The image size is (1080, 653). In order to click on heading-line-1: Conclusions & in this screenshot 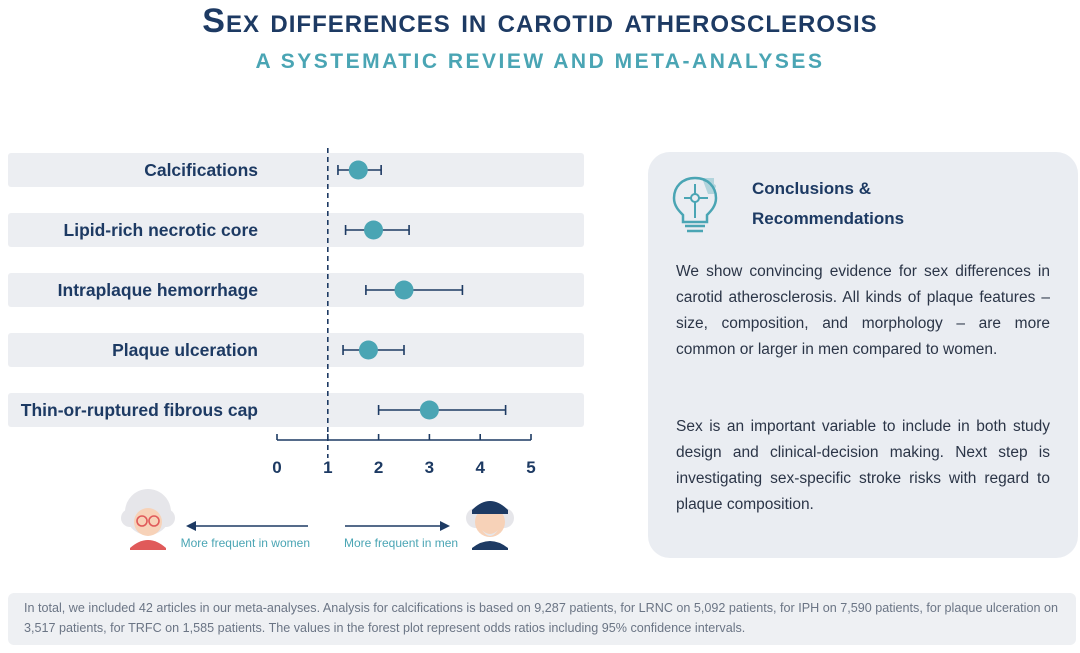, I will do `click(812, 188)`.